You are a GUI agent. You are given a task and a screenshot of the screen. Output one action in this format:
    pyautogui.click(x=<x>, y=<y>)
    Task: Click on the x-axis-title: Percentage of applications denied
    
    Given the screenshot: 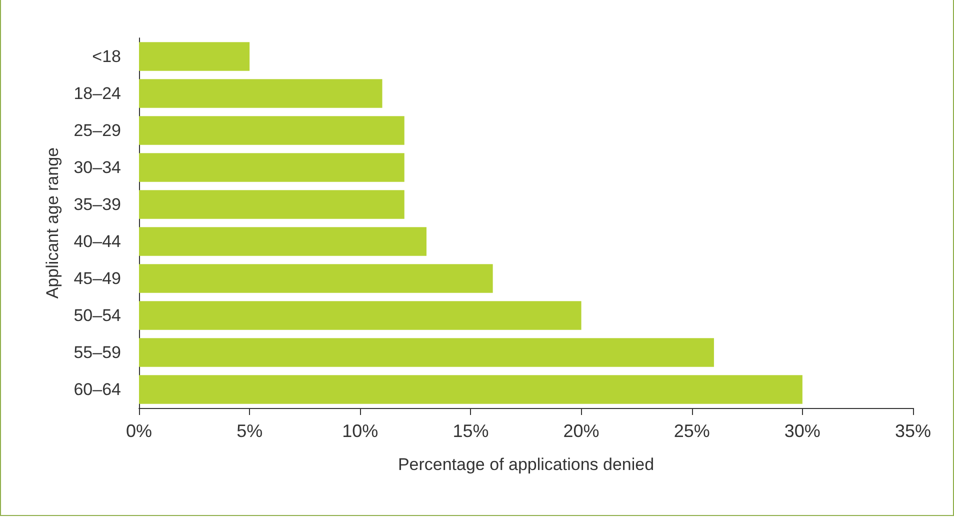 What is the action you would take?
    pyautogui.click(x=526, y=464)
    